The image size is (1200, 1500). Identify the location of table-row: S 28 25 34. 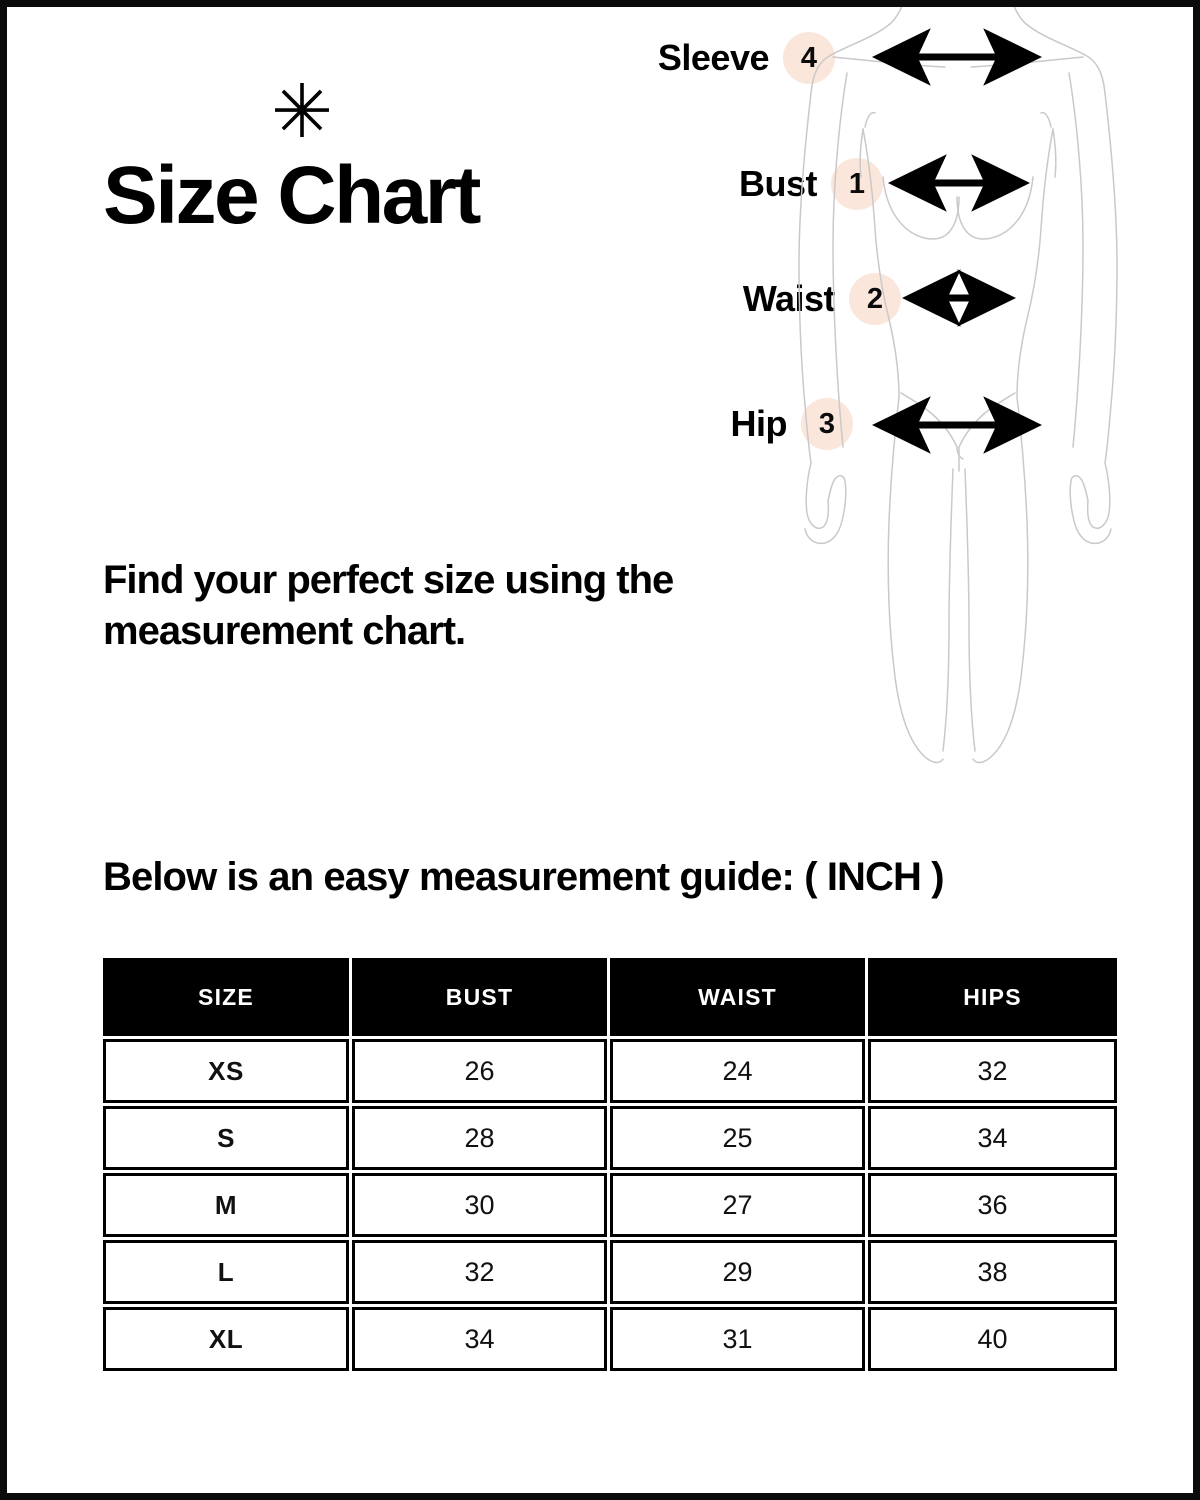
(610, 1138).